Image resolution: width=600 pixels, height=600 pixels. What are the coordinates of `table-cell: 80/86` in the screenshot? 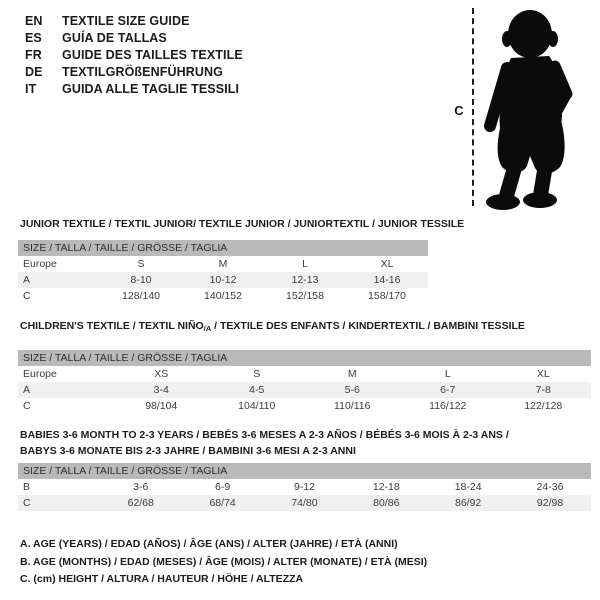 It's located at (386, 503).